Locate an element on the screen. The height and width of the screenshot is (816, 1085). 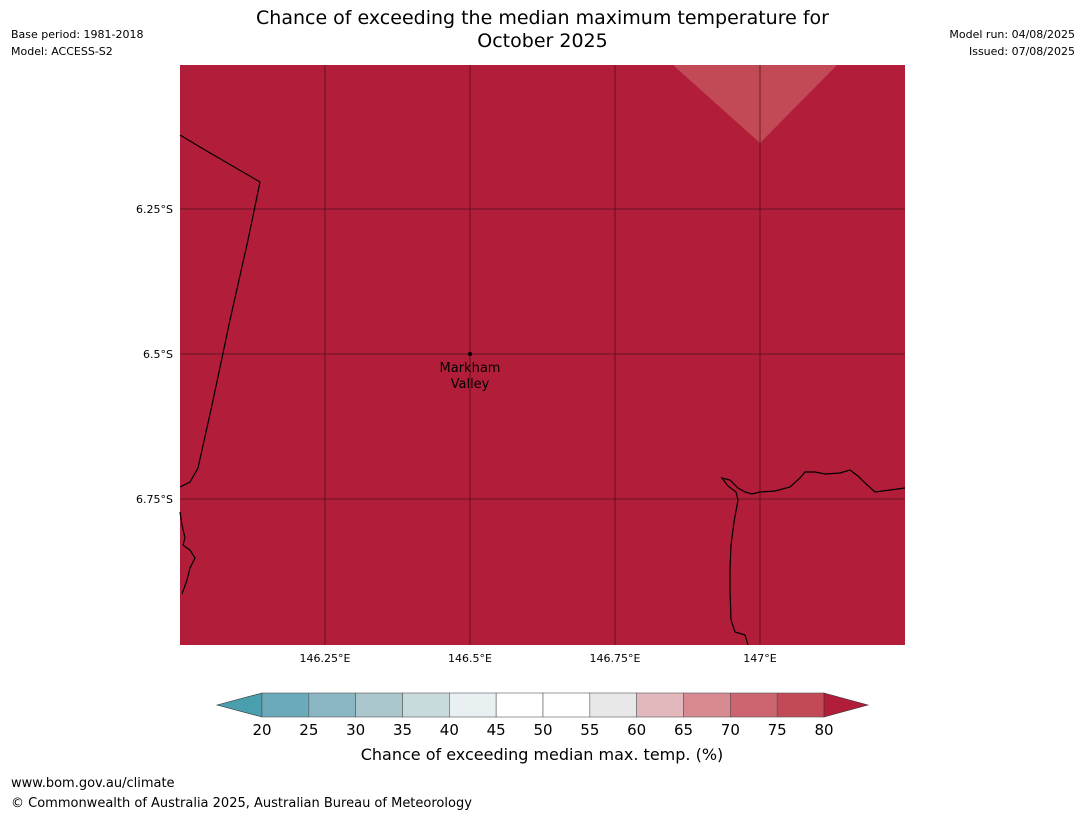
base-period-text: Base period: 1981-2018 is located at coordinates (77, 34).